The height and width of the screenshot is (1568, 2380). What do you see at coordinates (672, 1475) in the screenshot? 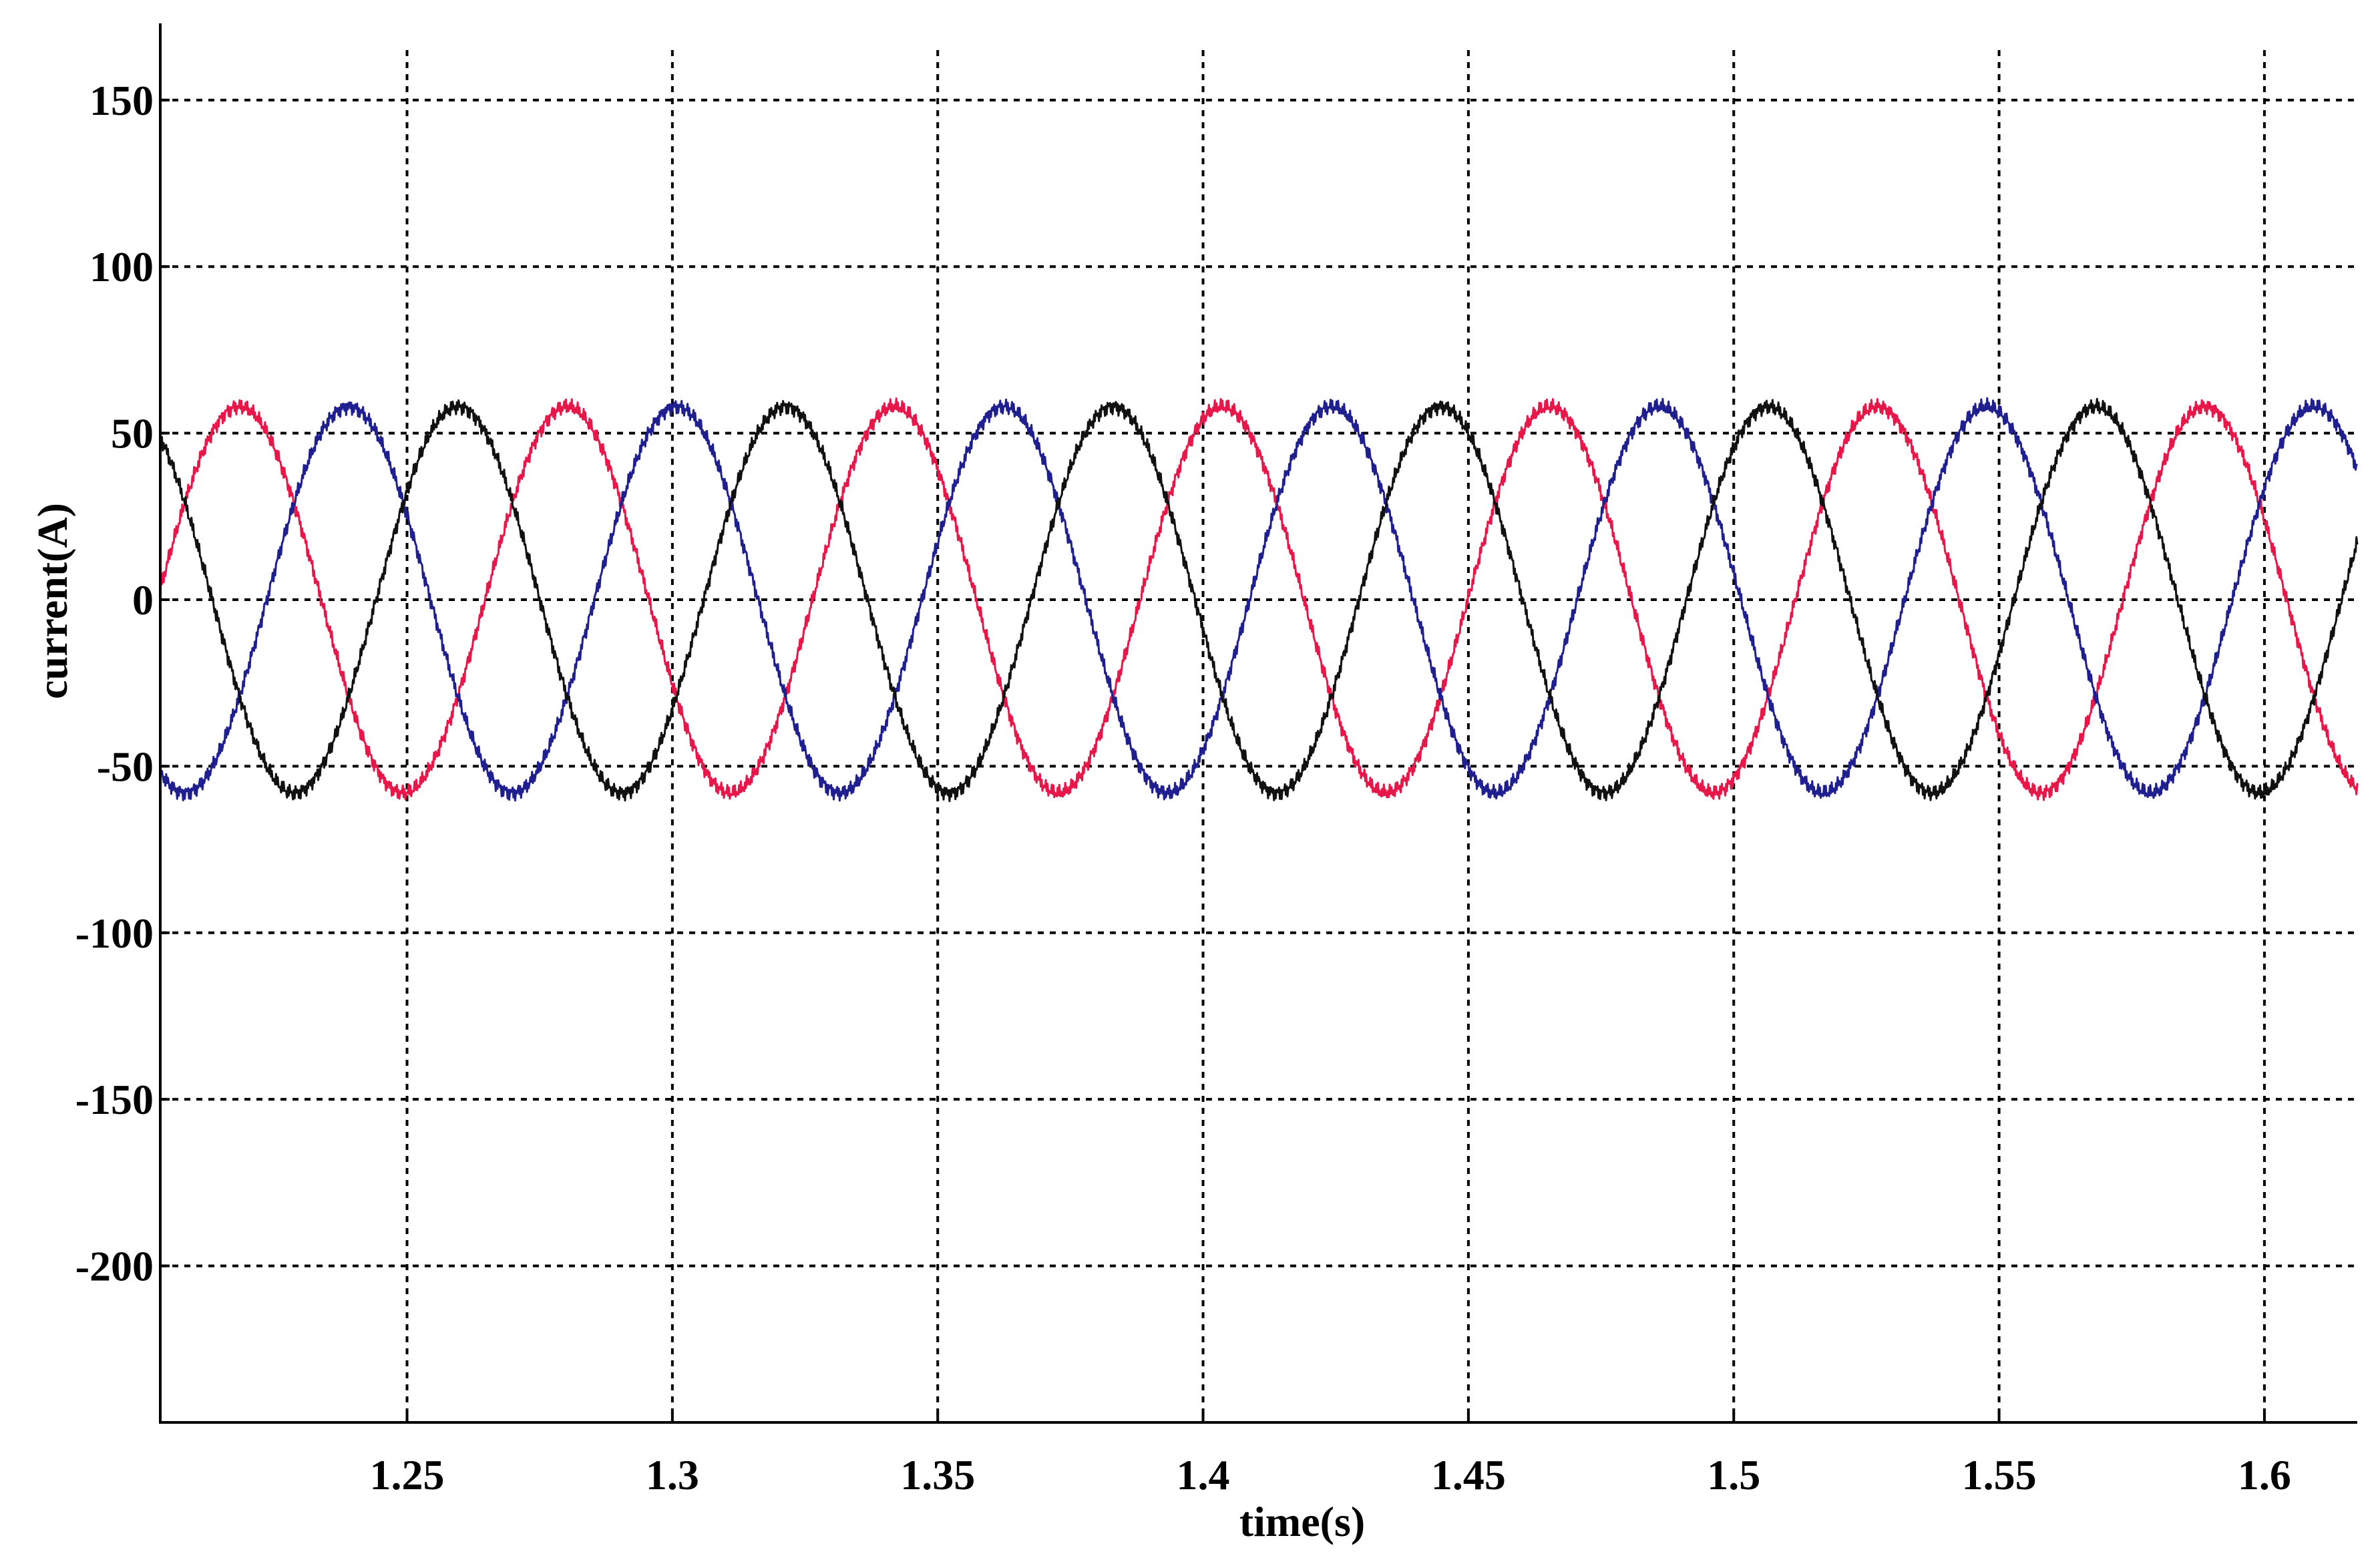
I see `x-tick-label-1: 1.3` at bounding box center [672, 1475].